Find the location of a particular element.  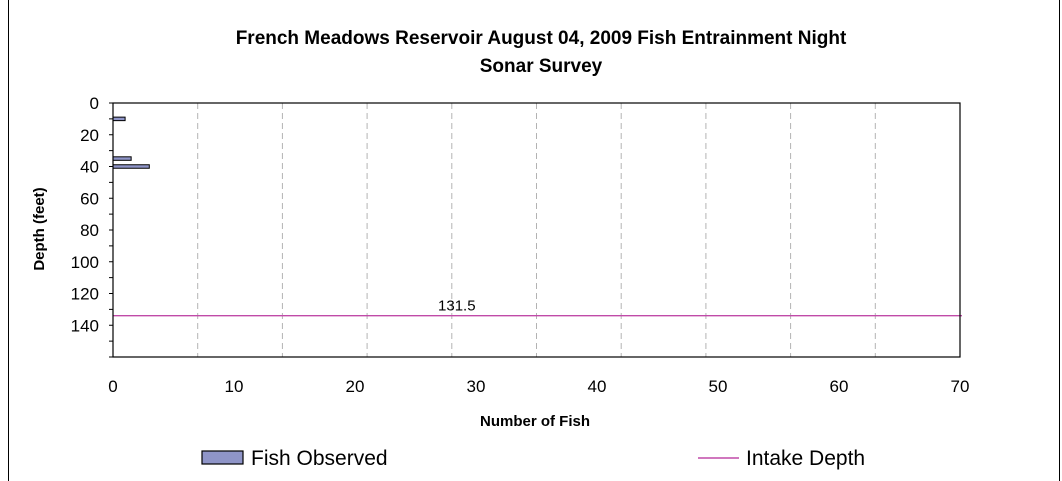

y-tick-label: 40 is located at coordinates (89, 167).